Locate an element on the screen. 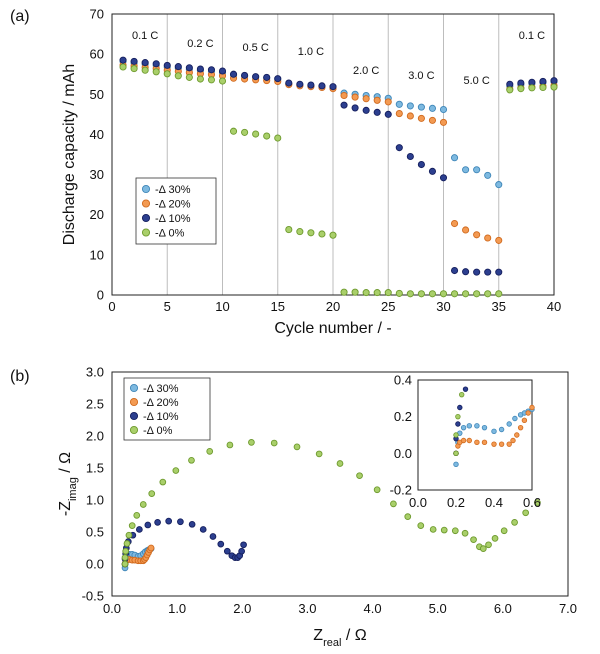  chart-a-rate-label-1: 0.2 C is located at coordinates (200, 44).